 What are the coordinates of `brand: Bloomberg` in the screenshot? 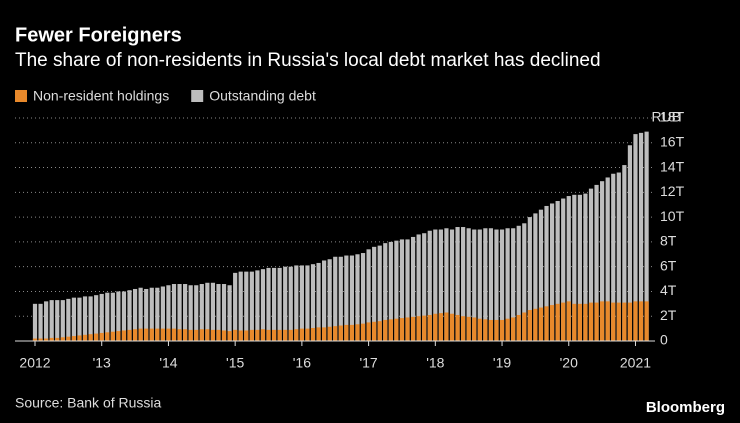 It's located at (685, 407).